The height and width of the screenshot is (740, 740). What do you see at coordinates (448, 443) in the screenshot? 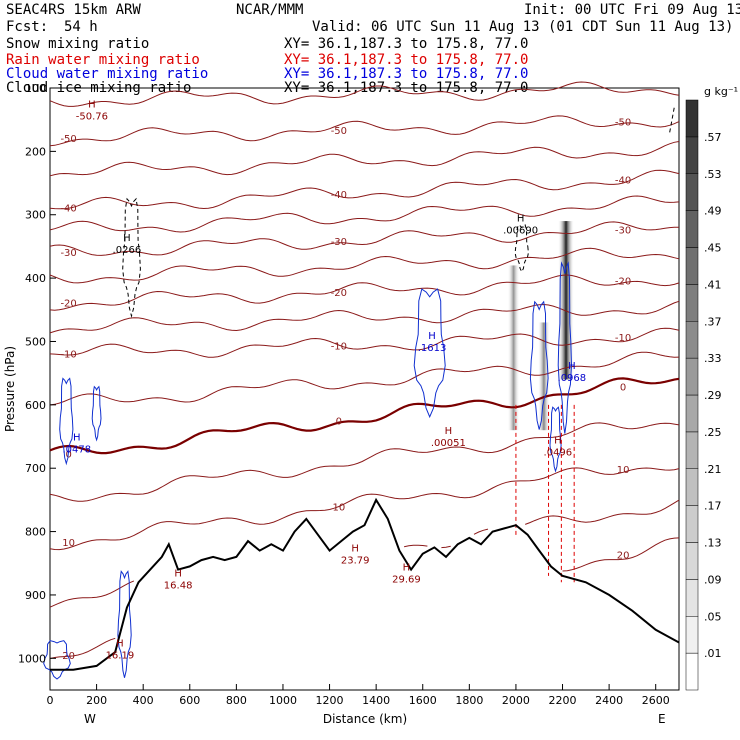
I see `extremum-value: .00051` at bounding box center [448, 443].